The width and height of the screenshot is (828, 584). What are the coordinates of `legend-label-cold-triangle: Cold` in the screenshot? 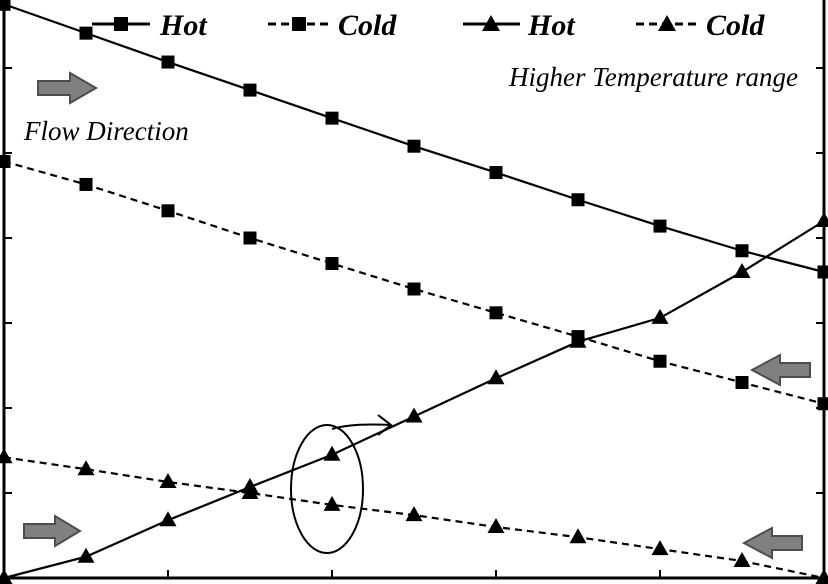 It's located at (735, 25).